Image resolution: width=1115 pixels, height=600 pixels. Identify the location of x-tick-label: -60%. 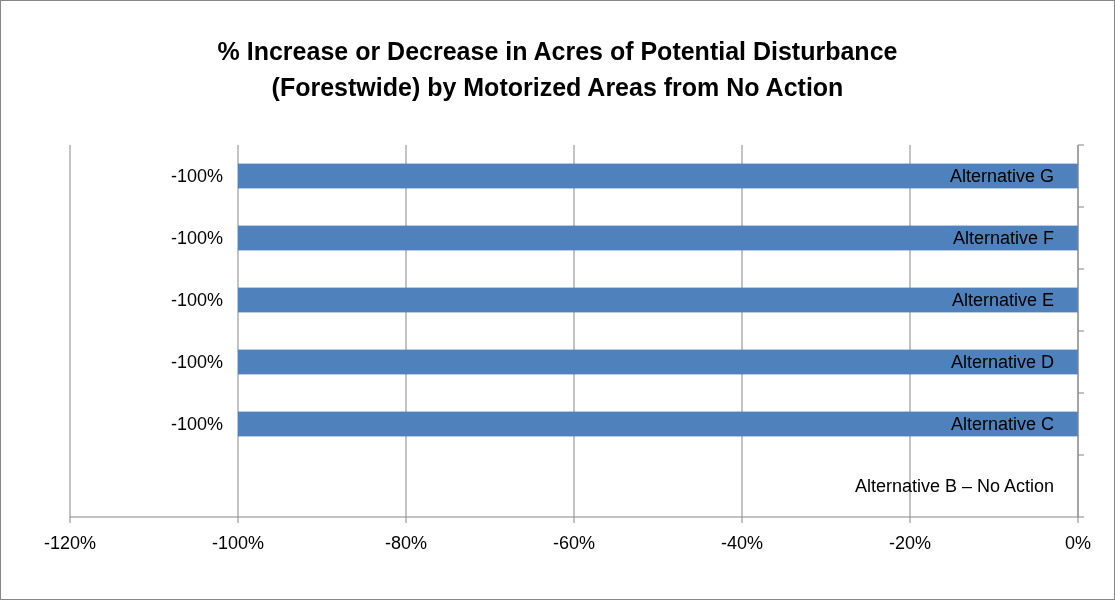
(574, 543).